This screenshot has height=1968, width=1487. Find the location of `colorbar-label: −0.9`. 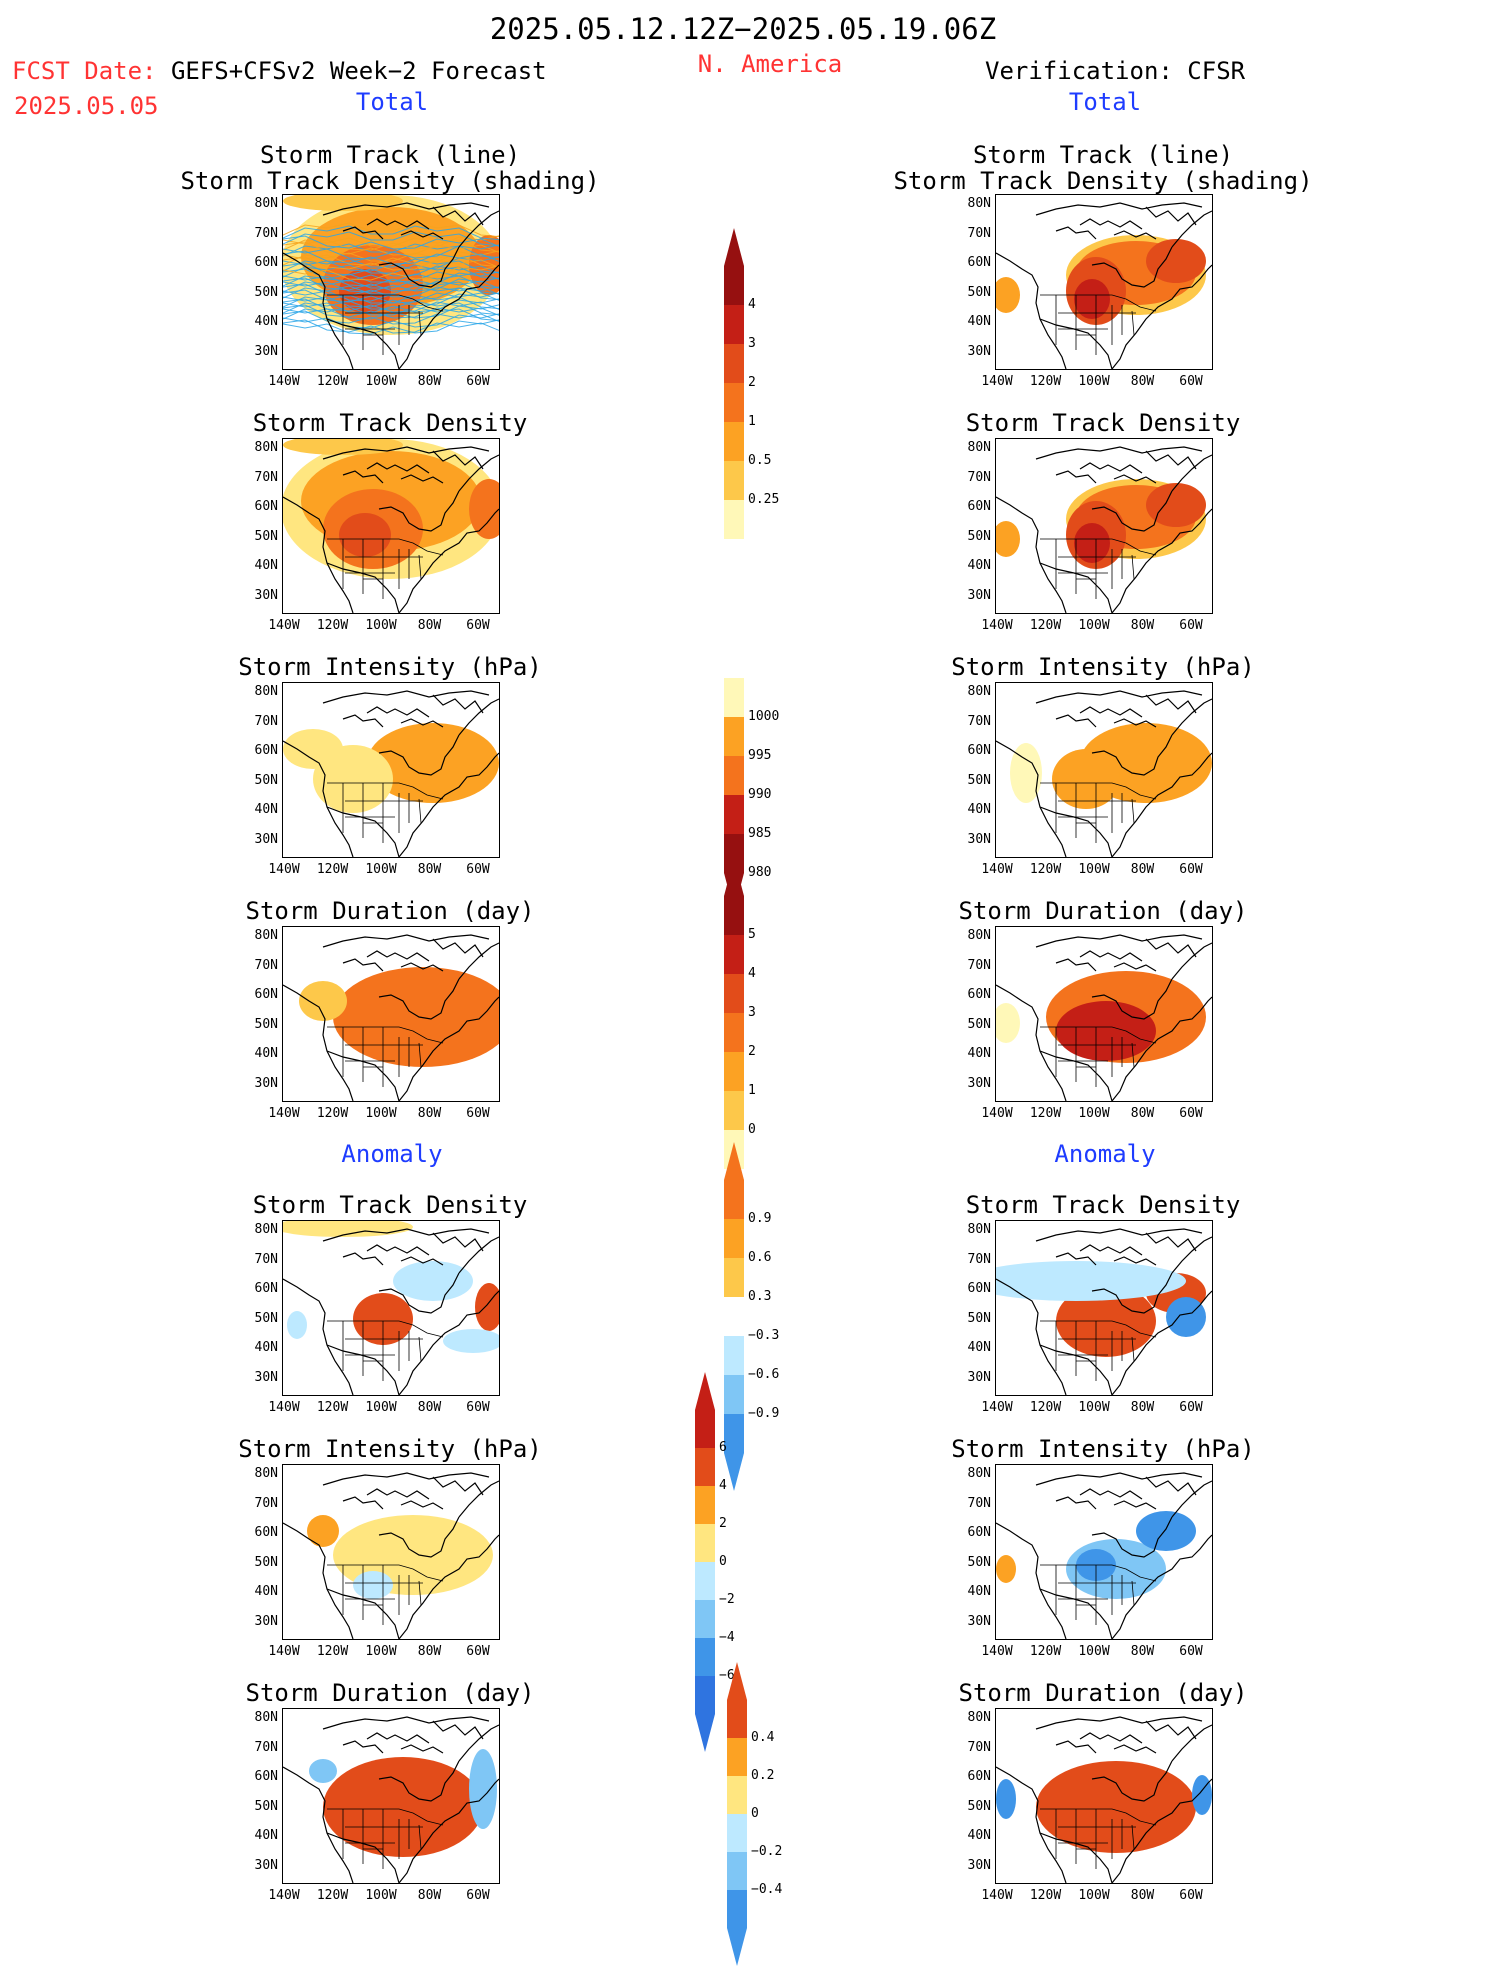

colorbar-label: −0.9 is located at coordinates (764, 1413).